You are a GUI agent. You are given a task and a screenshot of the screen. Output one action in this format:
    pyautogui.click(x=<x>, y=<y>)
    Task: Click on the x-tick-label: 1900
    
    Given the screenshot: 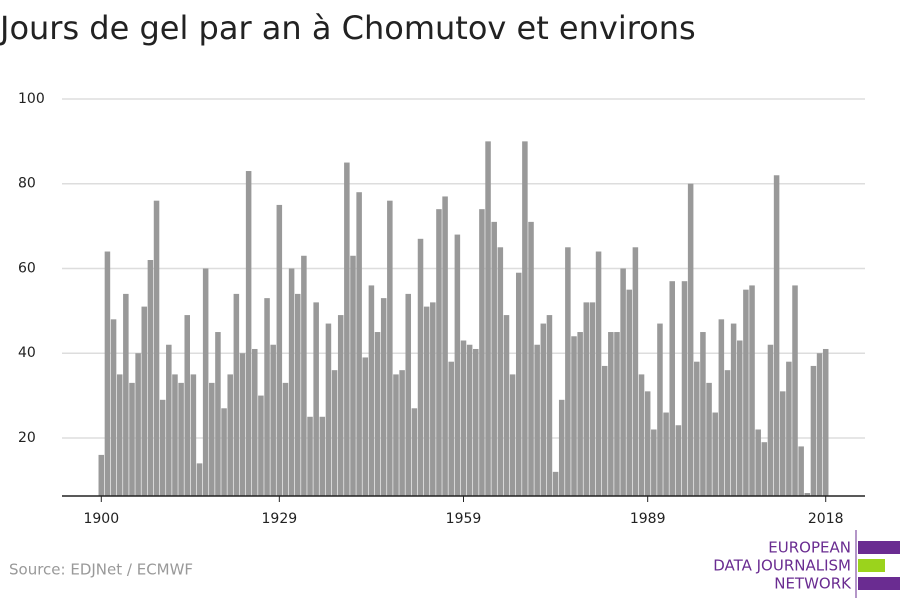 What is the action you would take?
    pyautogui.click(x=101, y=519)
    